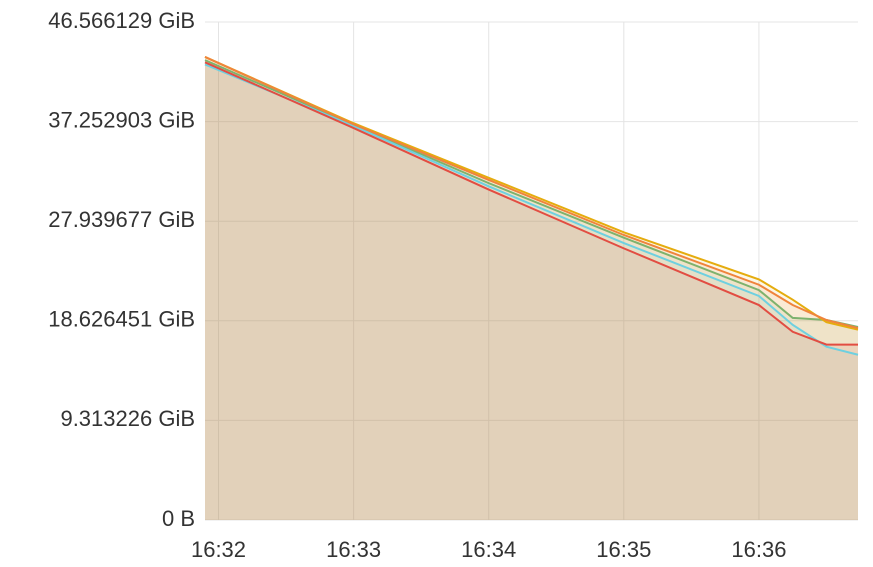 This screenshot has width=873, height=567. I want to click on y-tick-label: 0 B, so click(178, 518).